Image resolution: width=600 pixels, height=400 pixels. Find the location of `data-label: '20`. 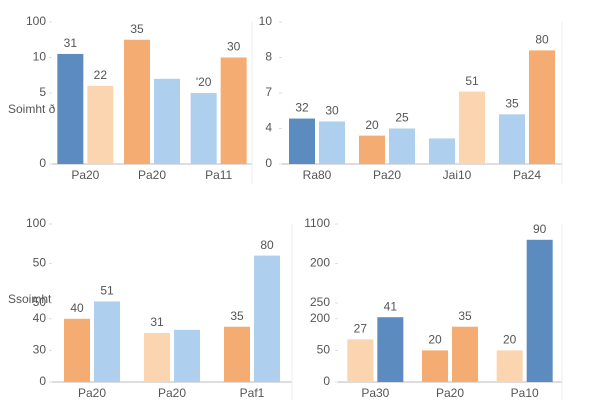

data-label: '20 is located at coordinates (204, 82).